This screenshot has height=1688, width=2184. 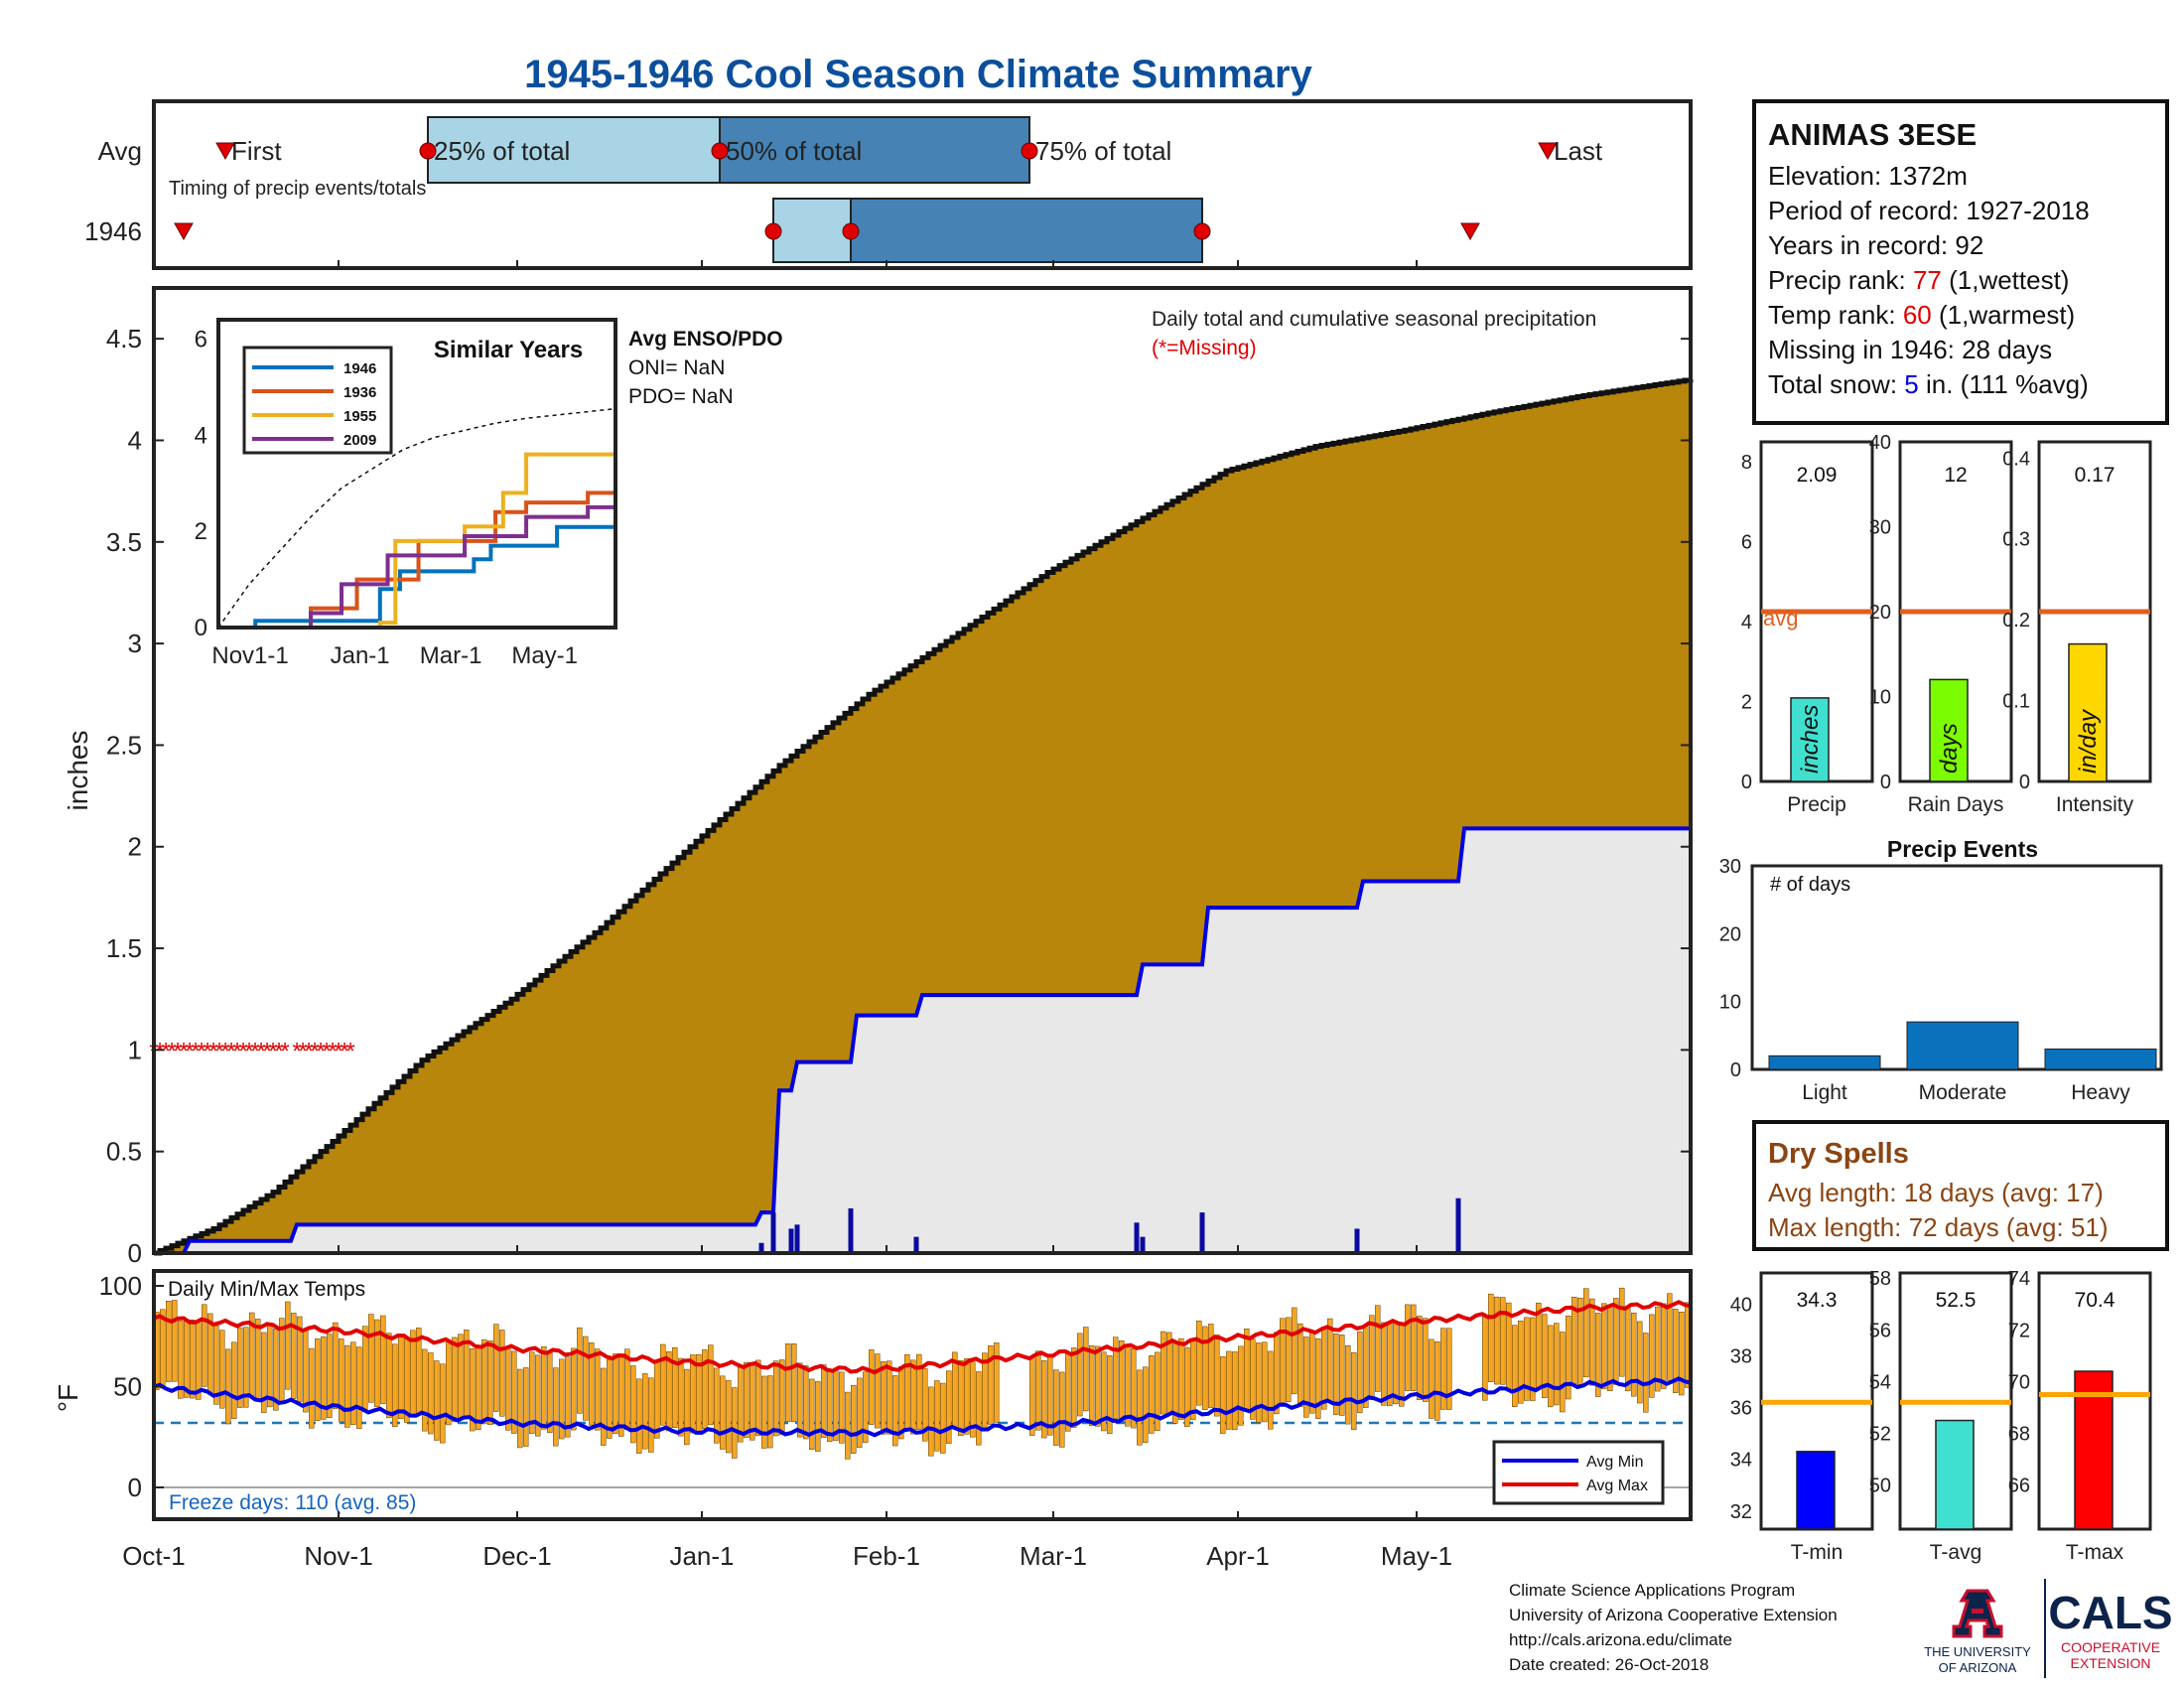 I want to click on temp-data-layer, so click(x=922, y=1387).